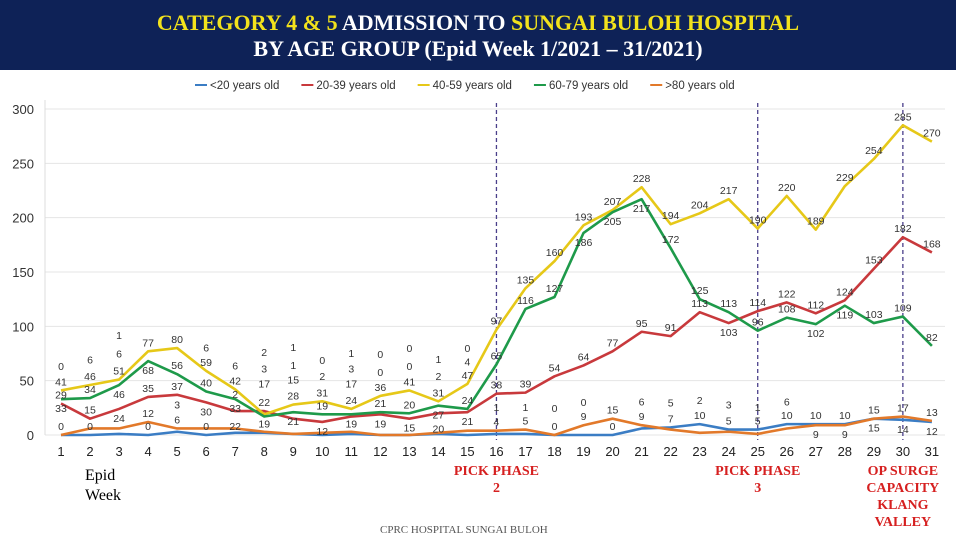  I want to click on data-label: 270, so click(932, 134).